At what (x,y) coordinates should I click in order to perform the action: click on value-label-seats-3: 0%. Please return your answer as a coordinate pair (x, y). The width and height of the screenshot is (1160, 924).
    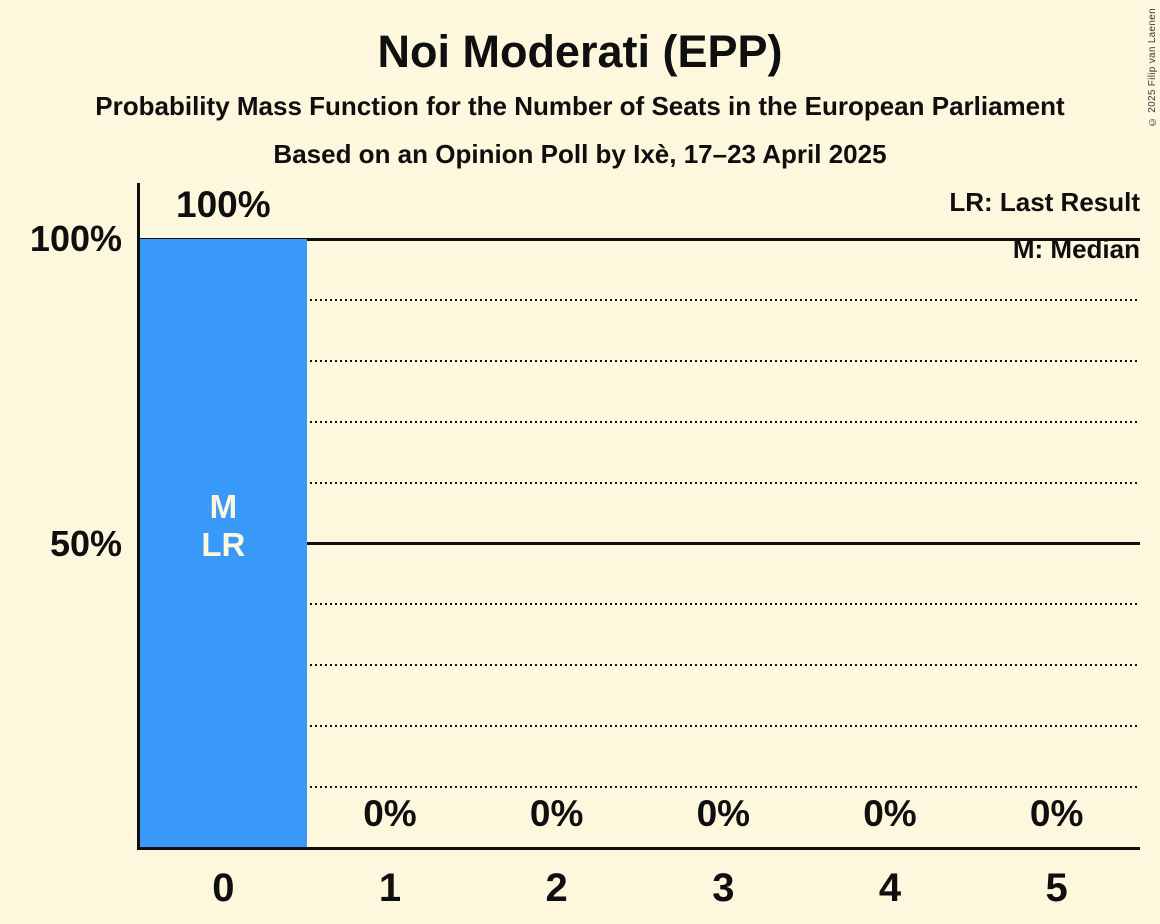
    Looking at the image, I should click on (723, 813).